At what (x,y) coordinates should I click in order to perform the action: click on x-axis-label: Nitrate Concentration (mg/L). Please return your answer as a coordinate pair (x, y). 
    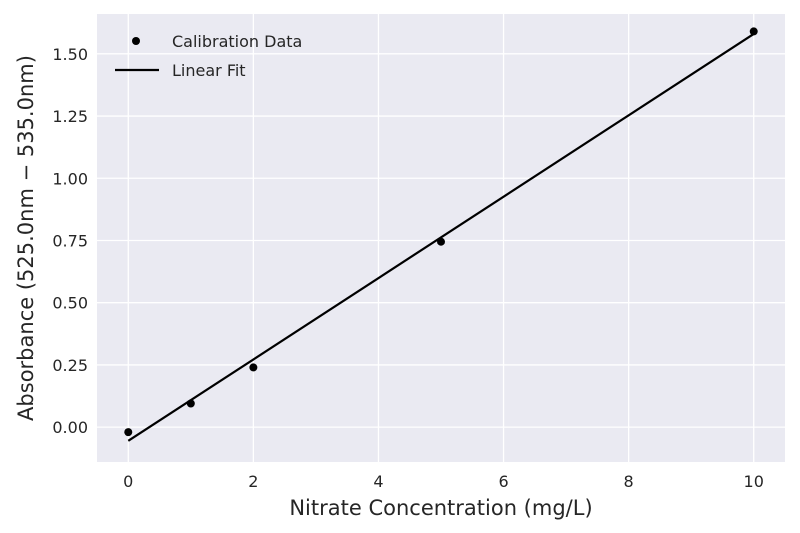
    Looking at the image, I should click on (440, 508).